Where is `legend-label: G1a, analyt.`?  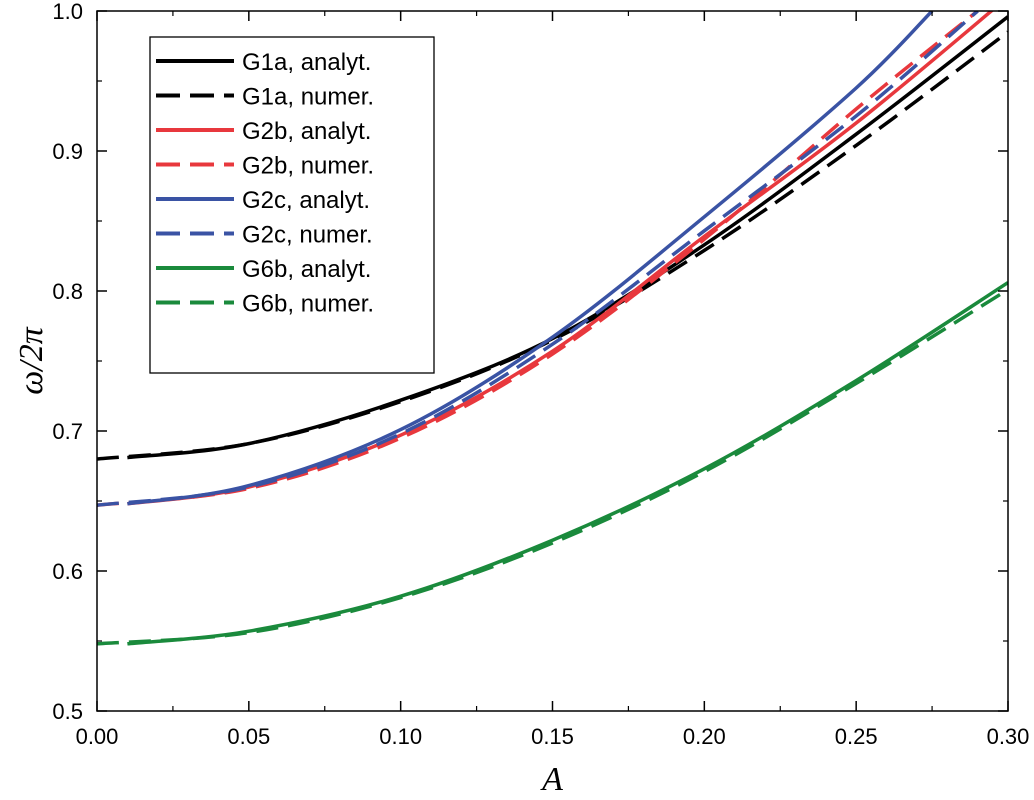 legend-label: G1a, analyt. is located at coordinates (306, 62).